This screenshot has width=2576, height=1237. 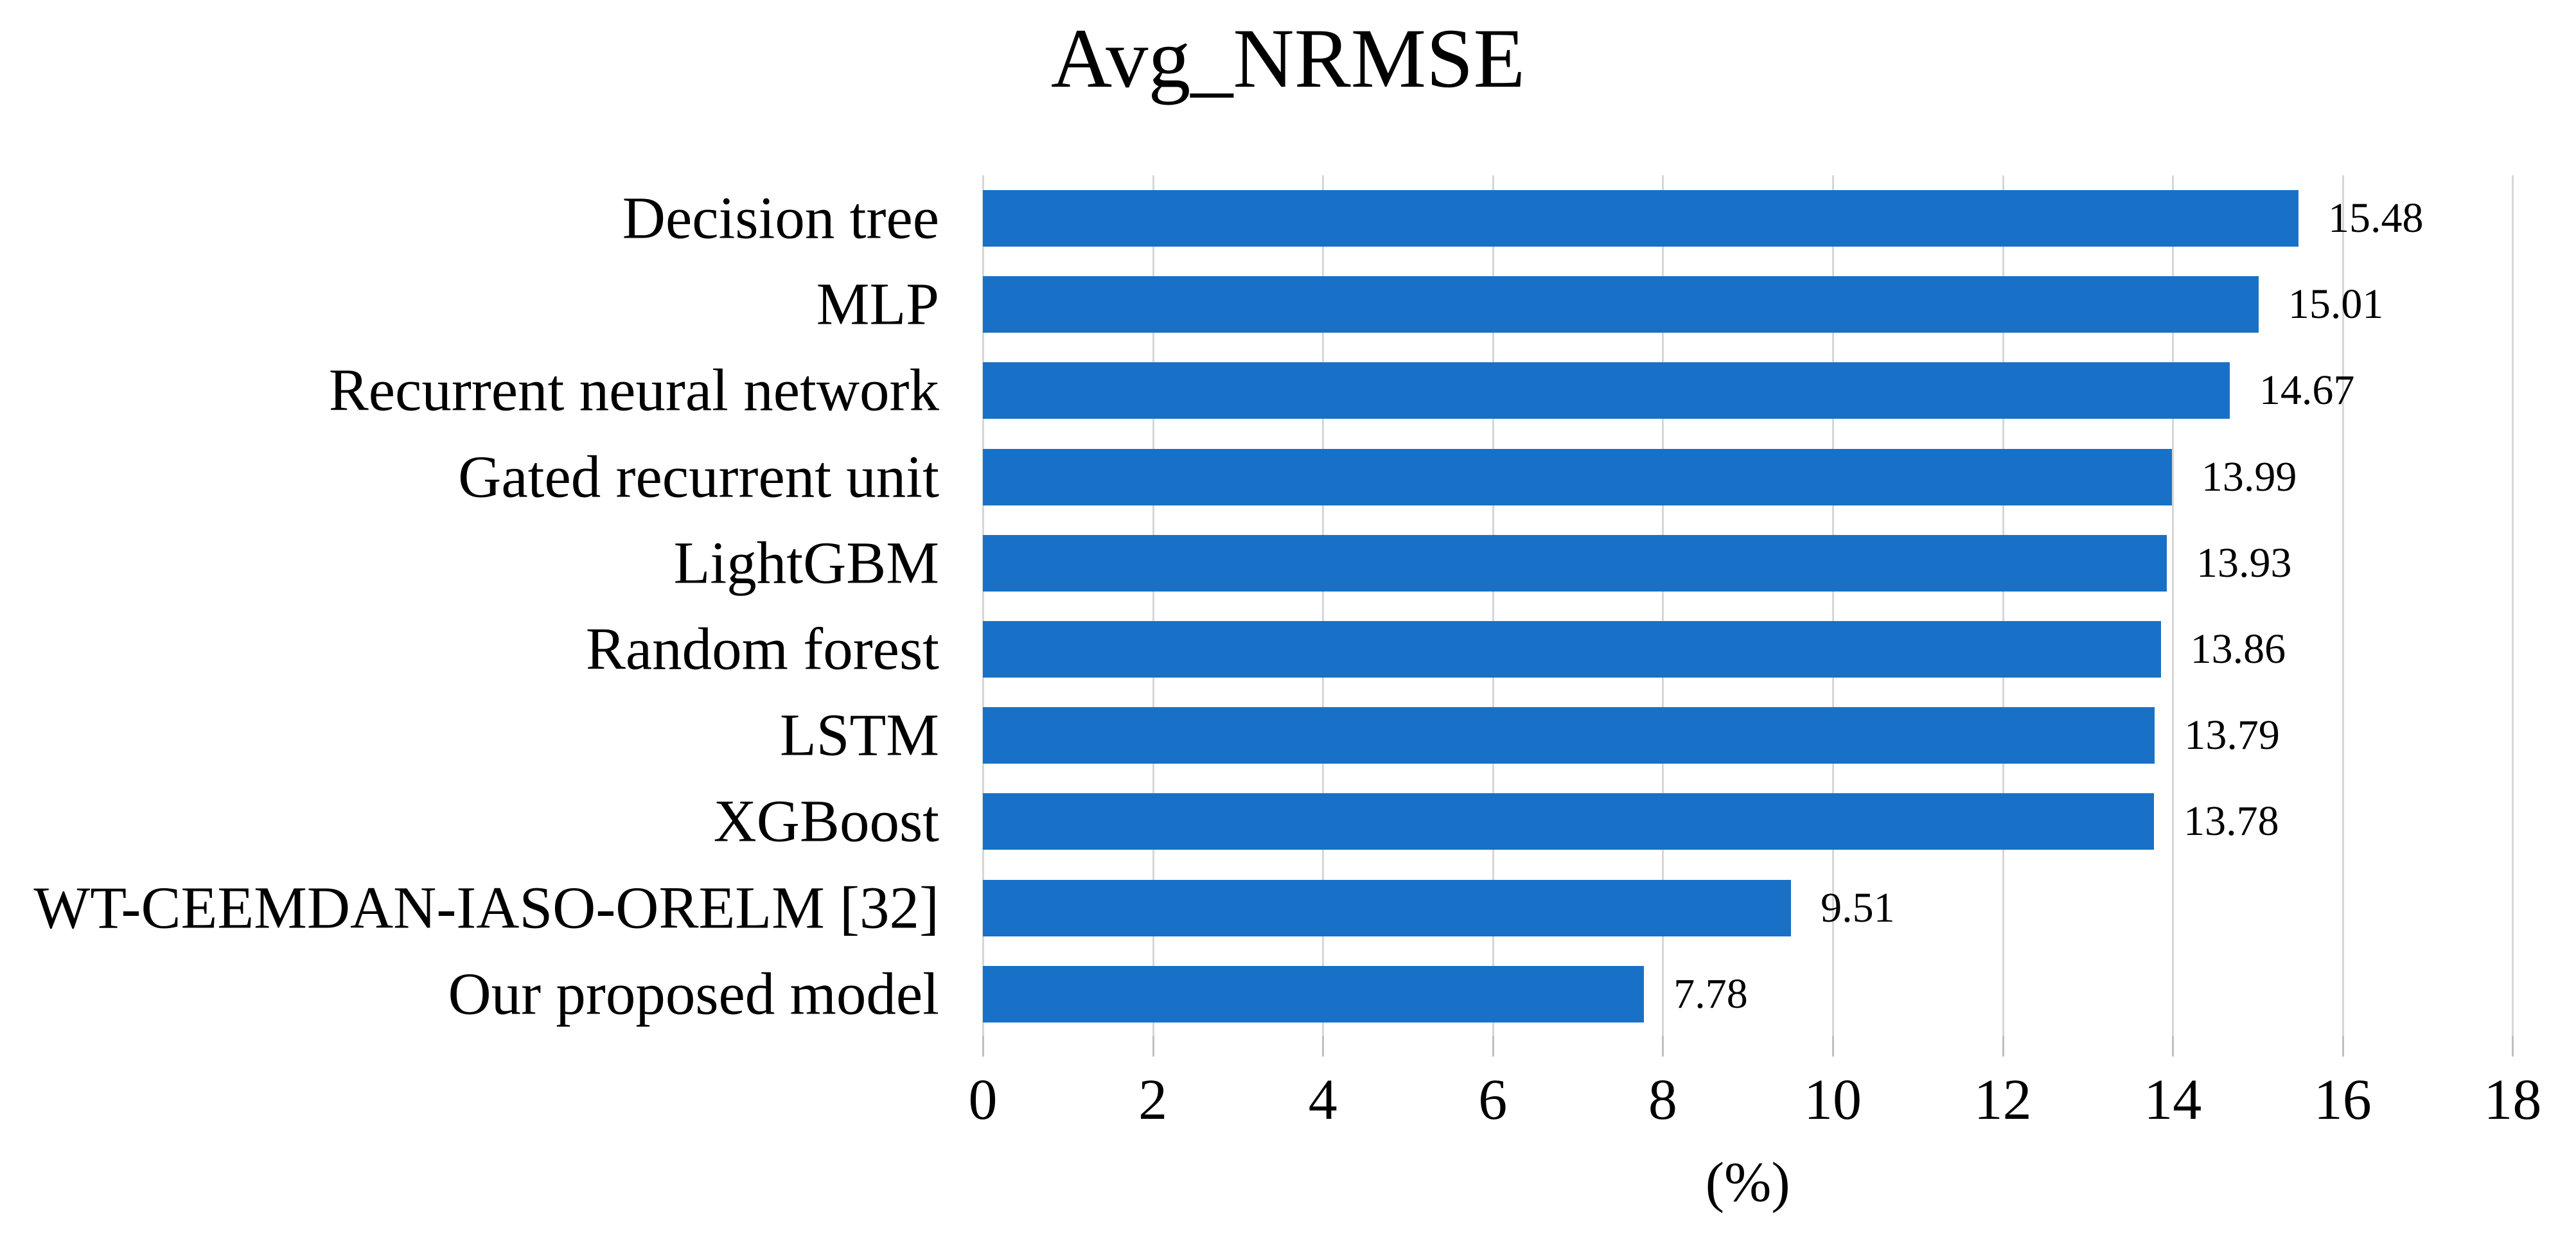 I want to click on x-tick-label: 18, so click(x=2512, y=1100).